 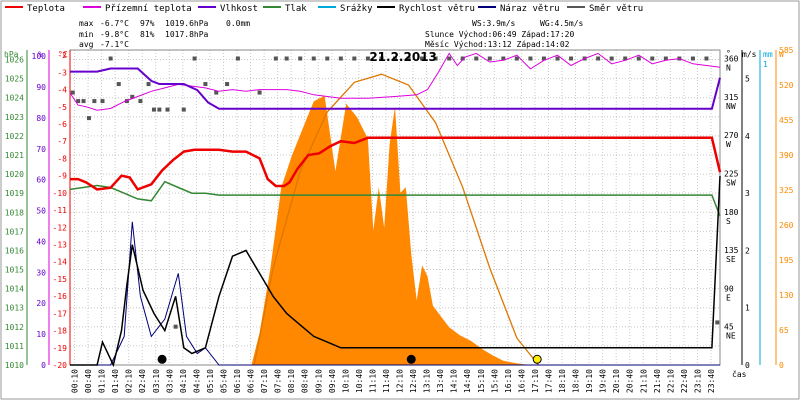 I want to click on x-tick-label: 05:40, so click(x=223, y=381).